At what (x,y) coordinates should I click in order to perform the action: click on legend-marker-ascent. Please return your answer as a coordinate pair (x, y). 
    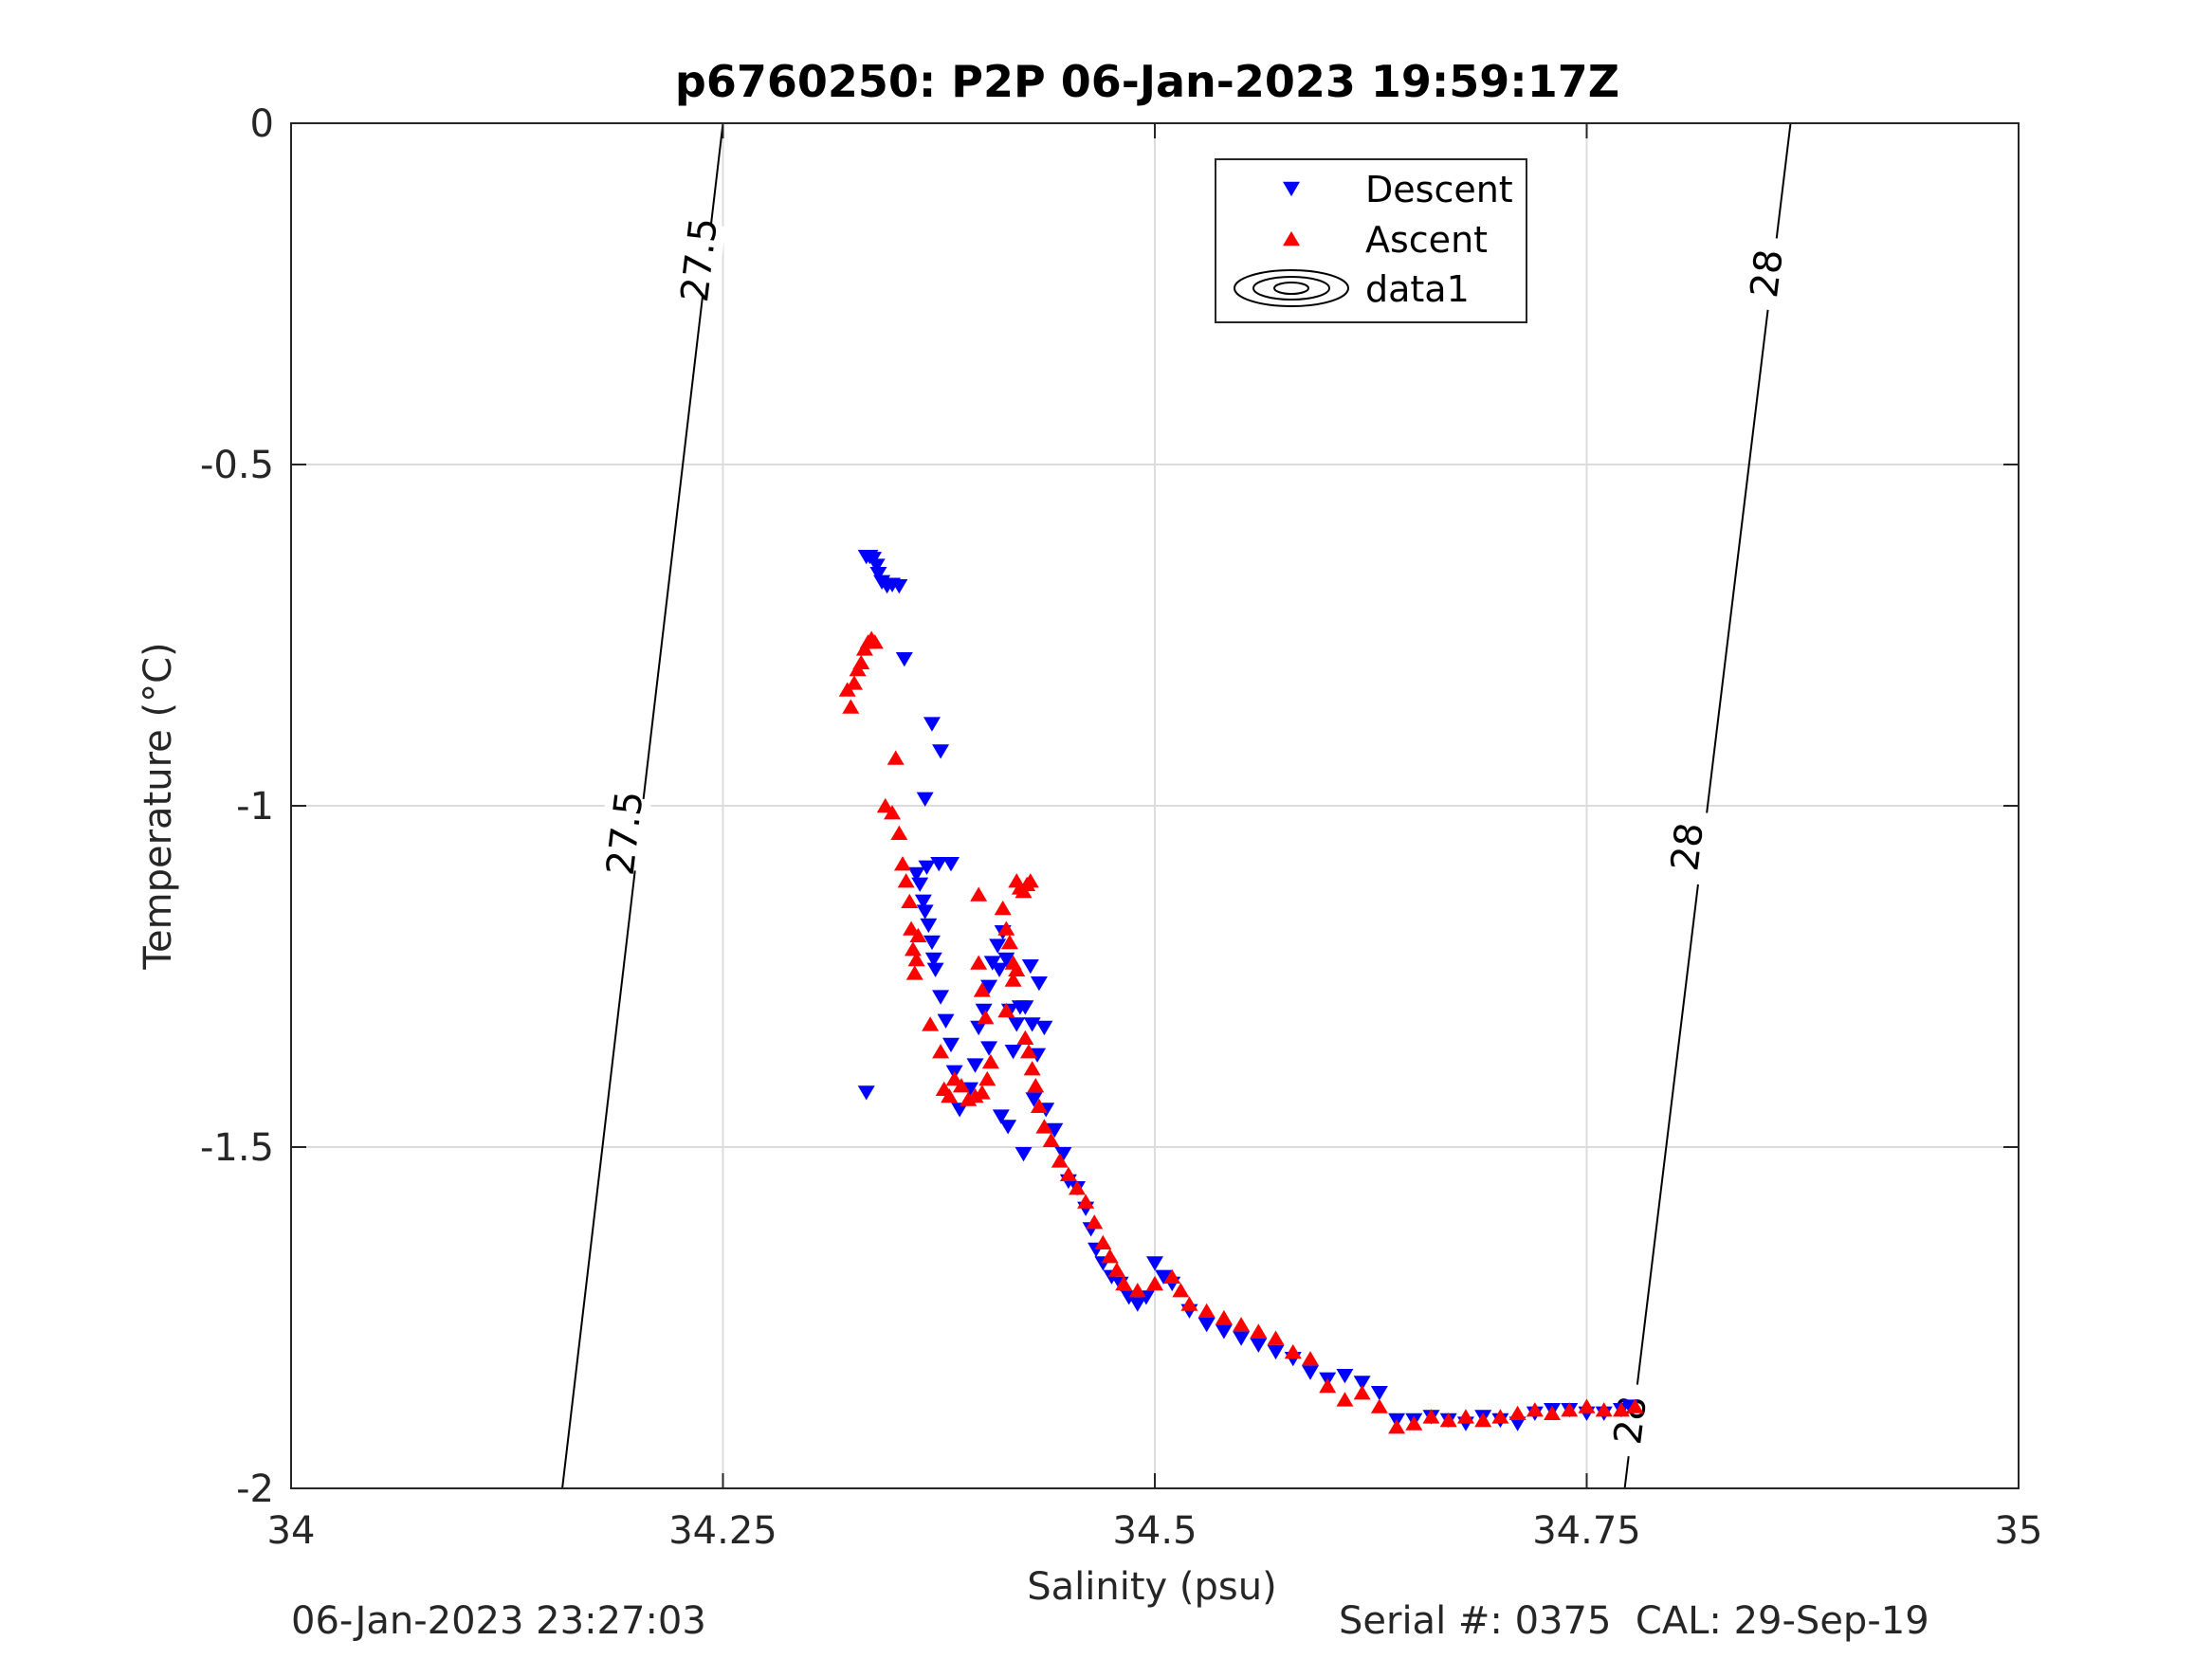
    Looking at the image, I should click on (1291, 238).